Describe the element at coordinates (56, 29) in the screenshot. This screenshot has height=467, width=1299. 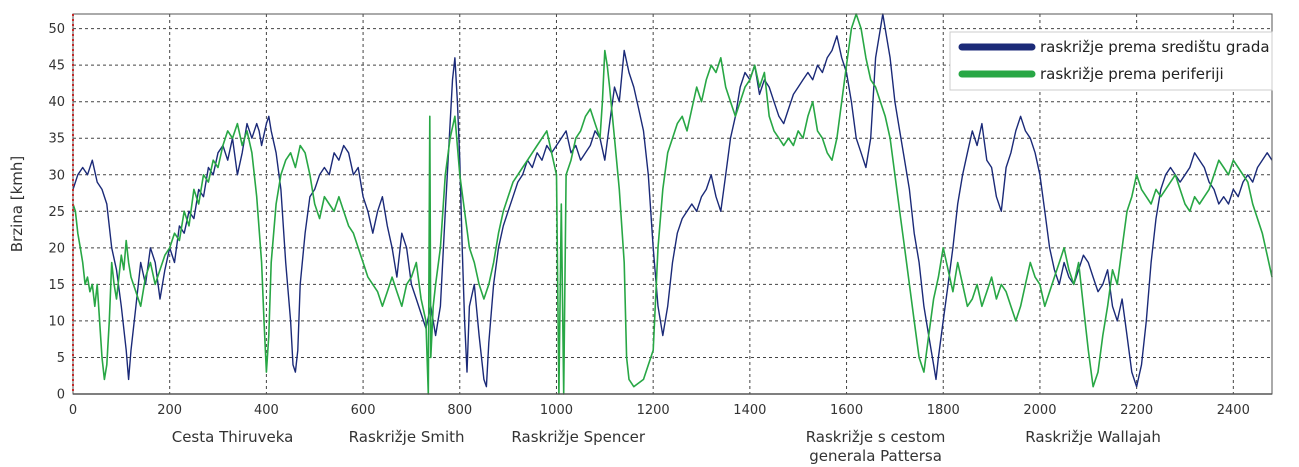
I see `y-tick-label: 50` at that location.